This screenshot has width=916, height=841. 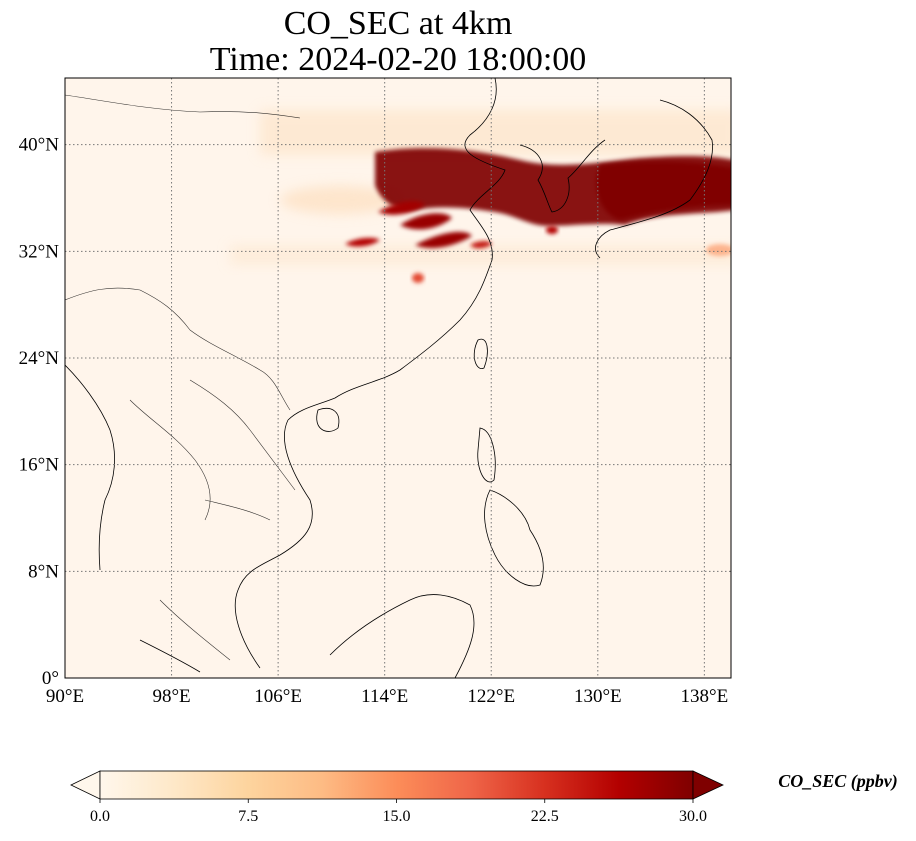 I want to click on coast-philippines-south, so click(x=514, y=538).